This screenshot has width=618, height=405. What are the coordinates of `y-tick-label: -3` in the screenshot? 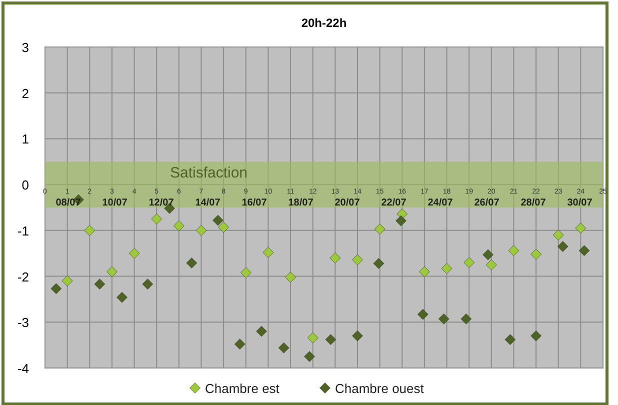 It's located at (23, 322).